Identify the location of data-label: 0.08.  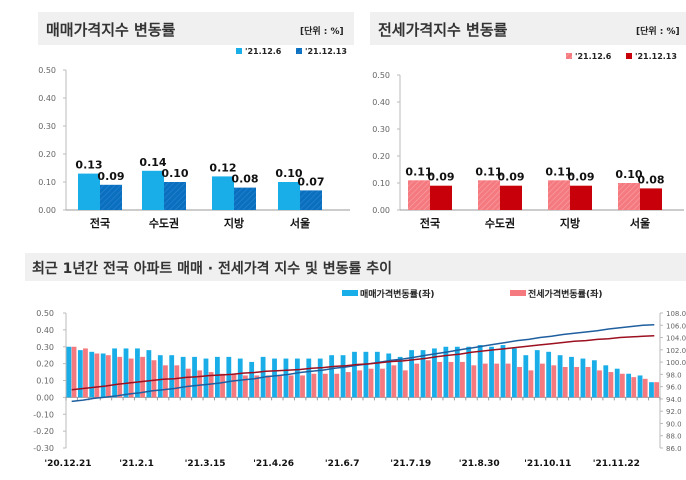
(244, 179).